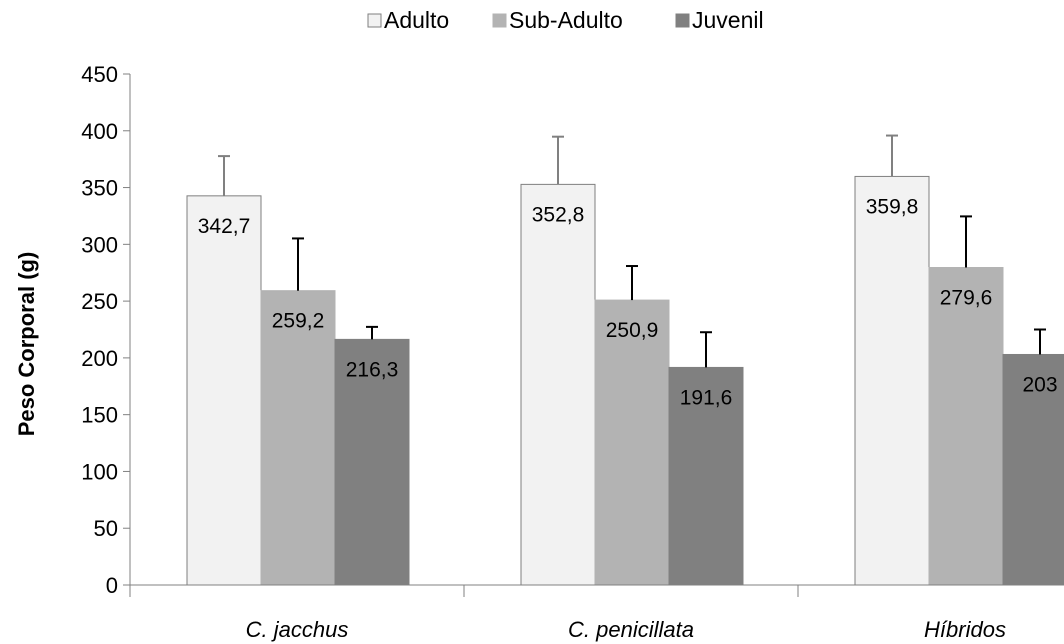 The image size is (1064, 644). What do you see at coordinates (112, 585) in the screenshot?
I see `y-tick-label: 0` at bounding box center [112, 585].